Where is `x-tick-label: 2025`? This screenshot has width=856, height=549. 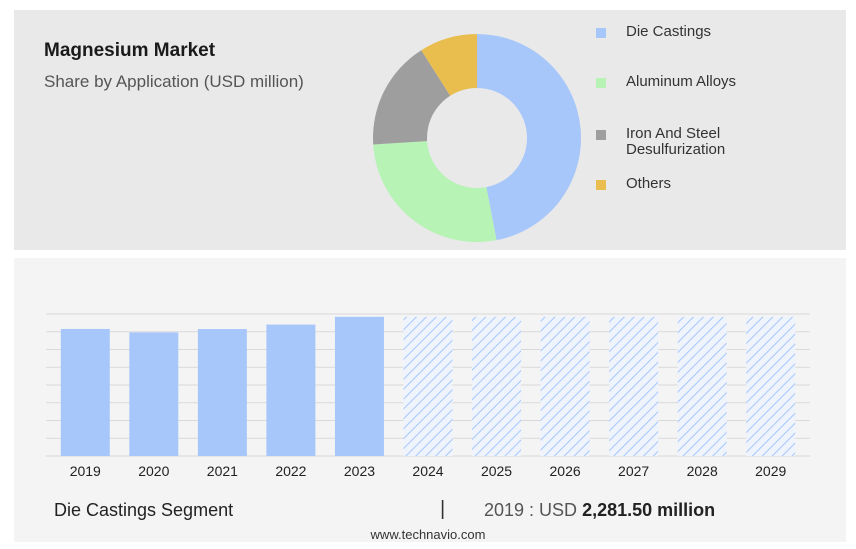
x-tick-label: 2025 is located at coordinates (496, 471).